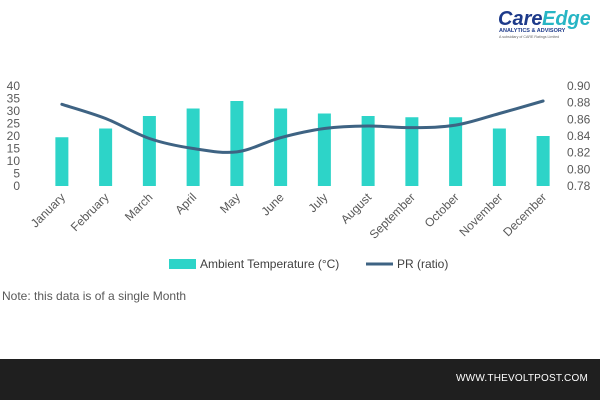 This screenshot has height=400, width=600. Describe the element at coordinates (579, 153) in the screenshot. I see `right-axis-tick-label: 0.82` at that location.